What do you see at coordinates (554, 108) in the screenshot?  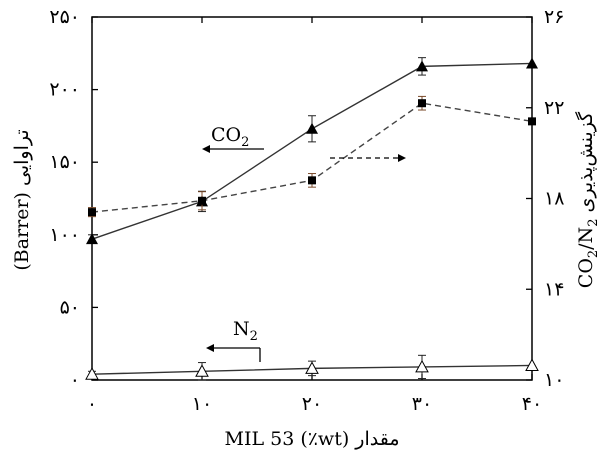 I see `right-y-tick-label: ۲۲` at bounding box center [554, 108].